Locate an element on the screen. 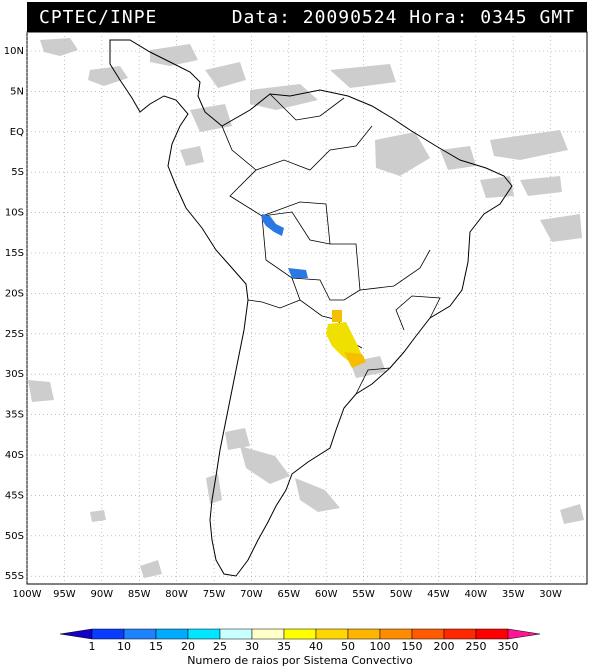 Image resolution: width=600 pixels, height=670 pixels. map-header: CPTEC/INPE Data: 20090524 Hora: 0345 GMT is located at coordinates (307, 17).